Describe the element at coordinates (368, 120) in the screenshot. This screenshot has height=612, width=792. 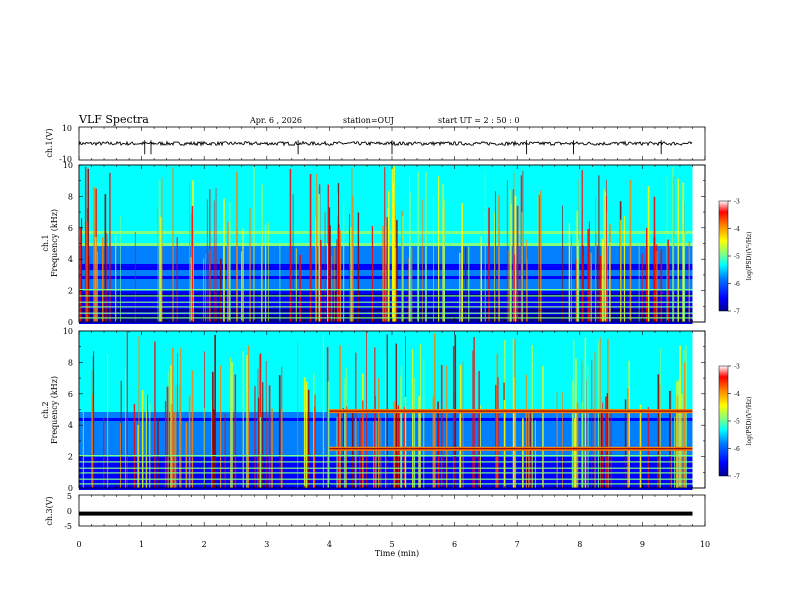
I see `station-label: station=OUJ` at that location.